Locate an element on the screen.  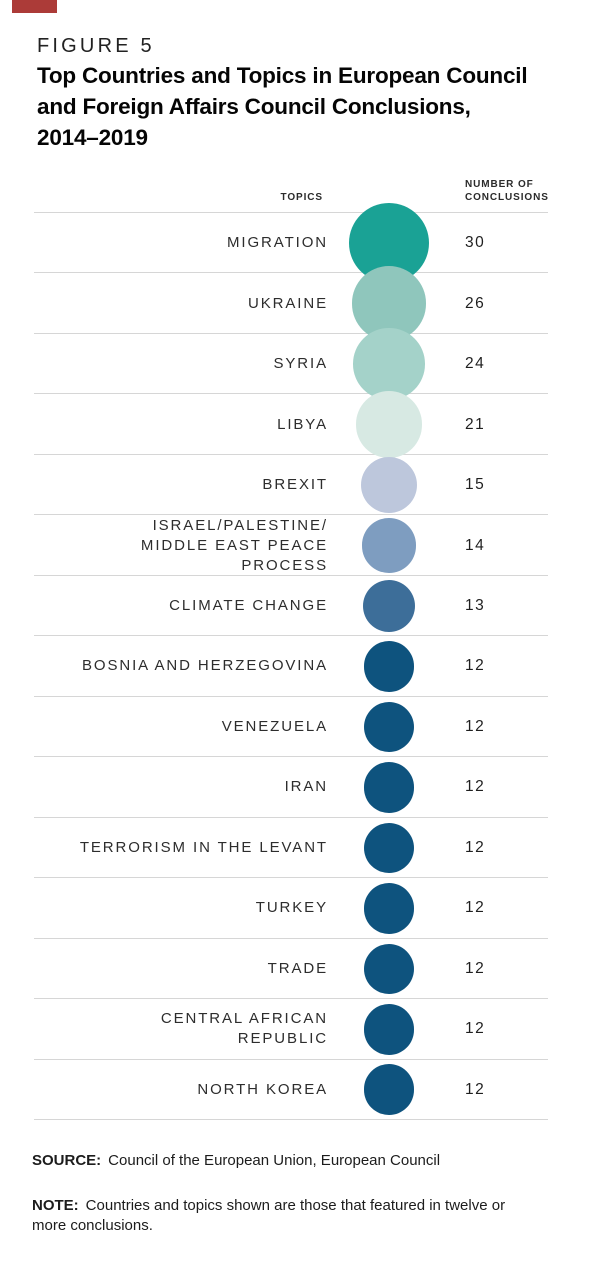
topic-label: BOSNIA AND HERZEGOVINA is located at coordinates (204, 666).